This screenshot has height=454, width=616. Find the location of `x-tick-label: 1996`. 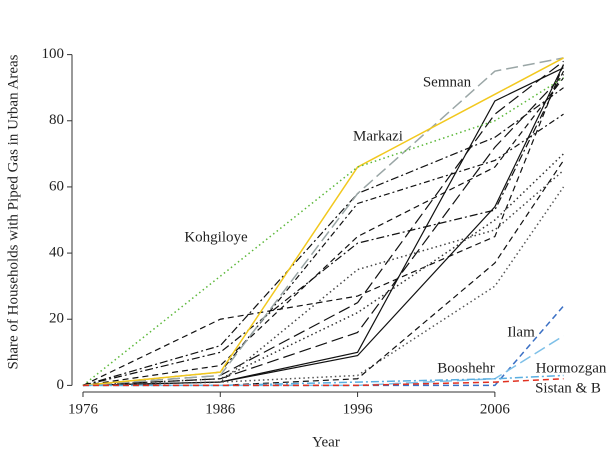

x-tick-label: 1996 is located at coordinates (358, 409).